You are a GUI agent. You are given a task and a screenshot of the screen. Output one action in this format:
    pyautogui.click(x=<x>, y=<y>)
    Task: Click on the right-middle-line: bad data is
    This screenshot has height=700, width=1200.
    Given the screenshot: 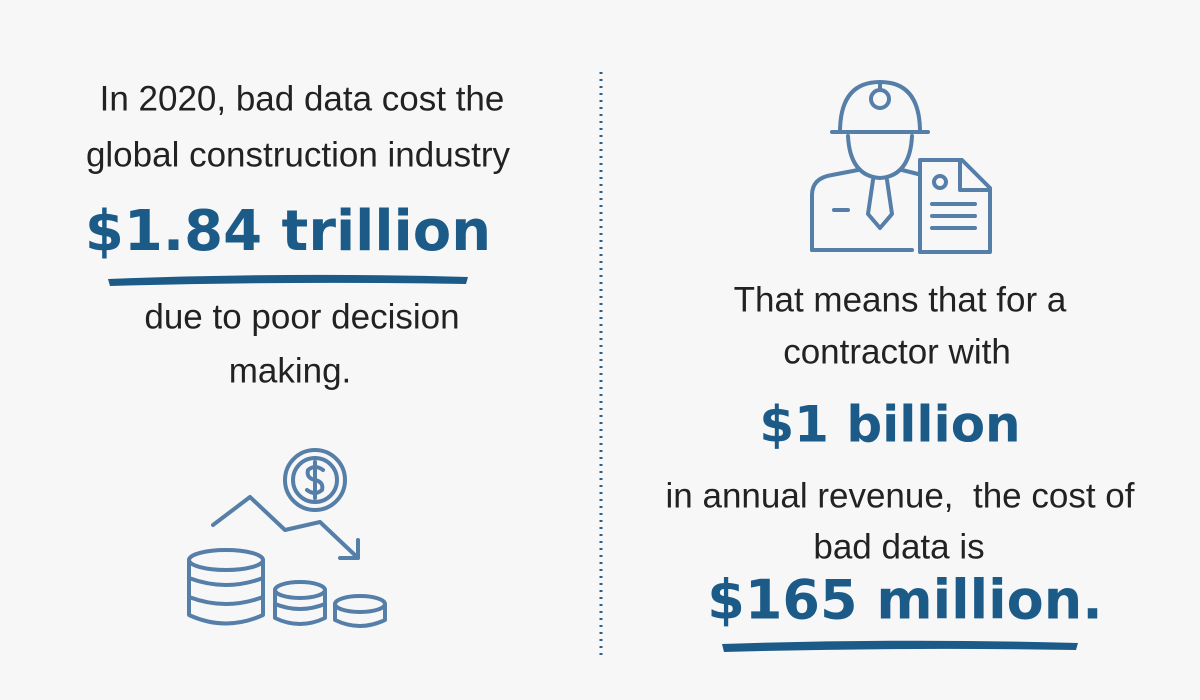 What is the action you would take?
    pyautogui.click(x=898, y=546)
    